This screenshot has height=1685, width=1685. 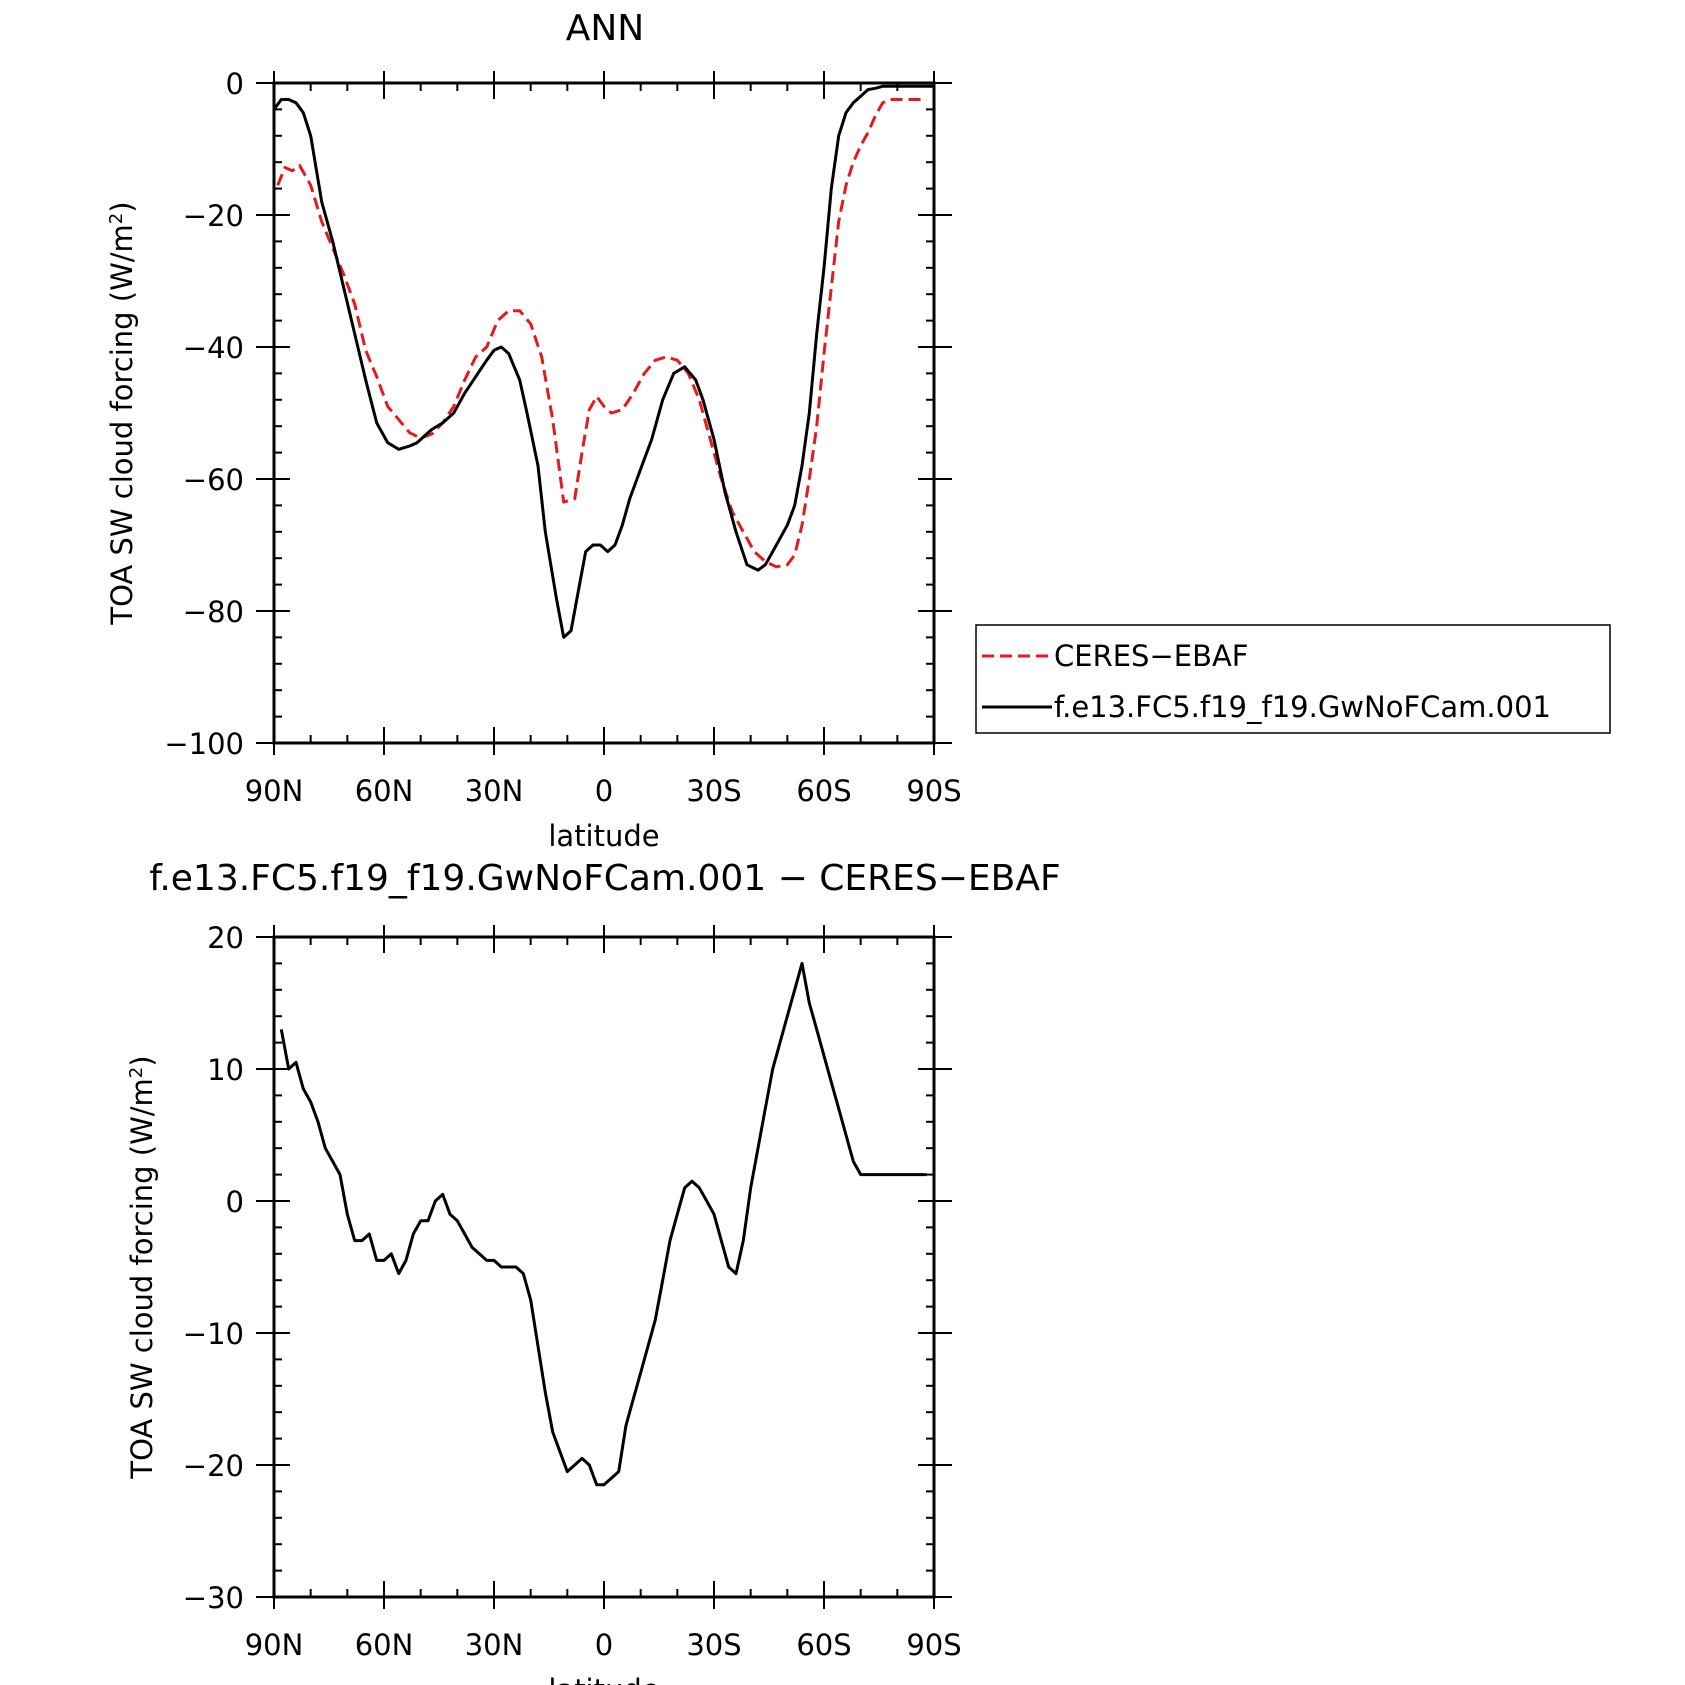 I want to click on y-tick-labels: 0 −20 −40 −60 −80 −100, so click(x=204, y=414).